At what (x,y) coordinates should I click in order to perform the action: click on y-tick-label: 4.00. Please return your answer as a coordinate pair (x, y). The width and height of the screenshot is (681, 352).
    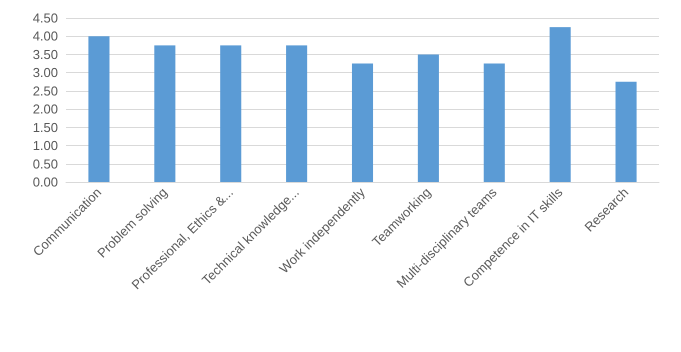
    Looking at the image, I should click on (45, 36).